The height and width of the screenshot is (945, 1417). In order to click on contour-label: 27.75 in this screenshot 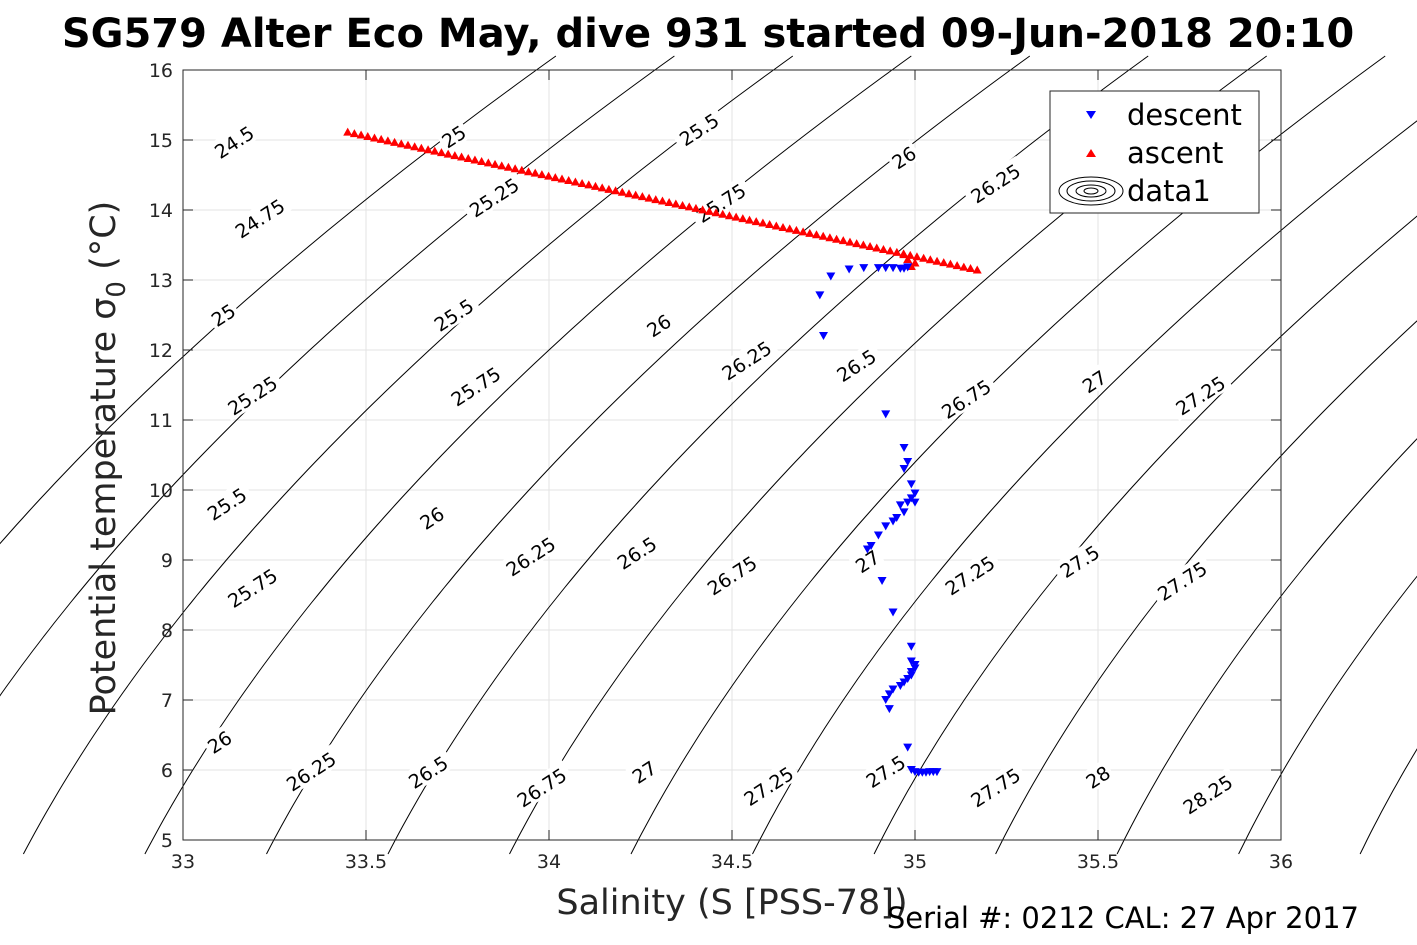, I will do `click(1182, 580)`.